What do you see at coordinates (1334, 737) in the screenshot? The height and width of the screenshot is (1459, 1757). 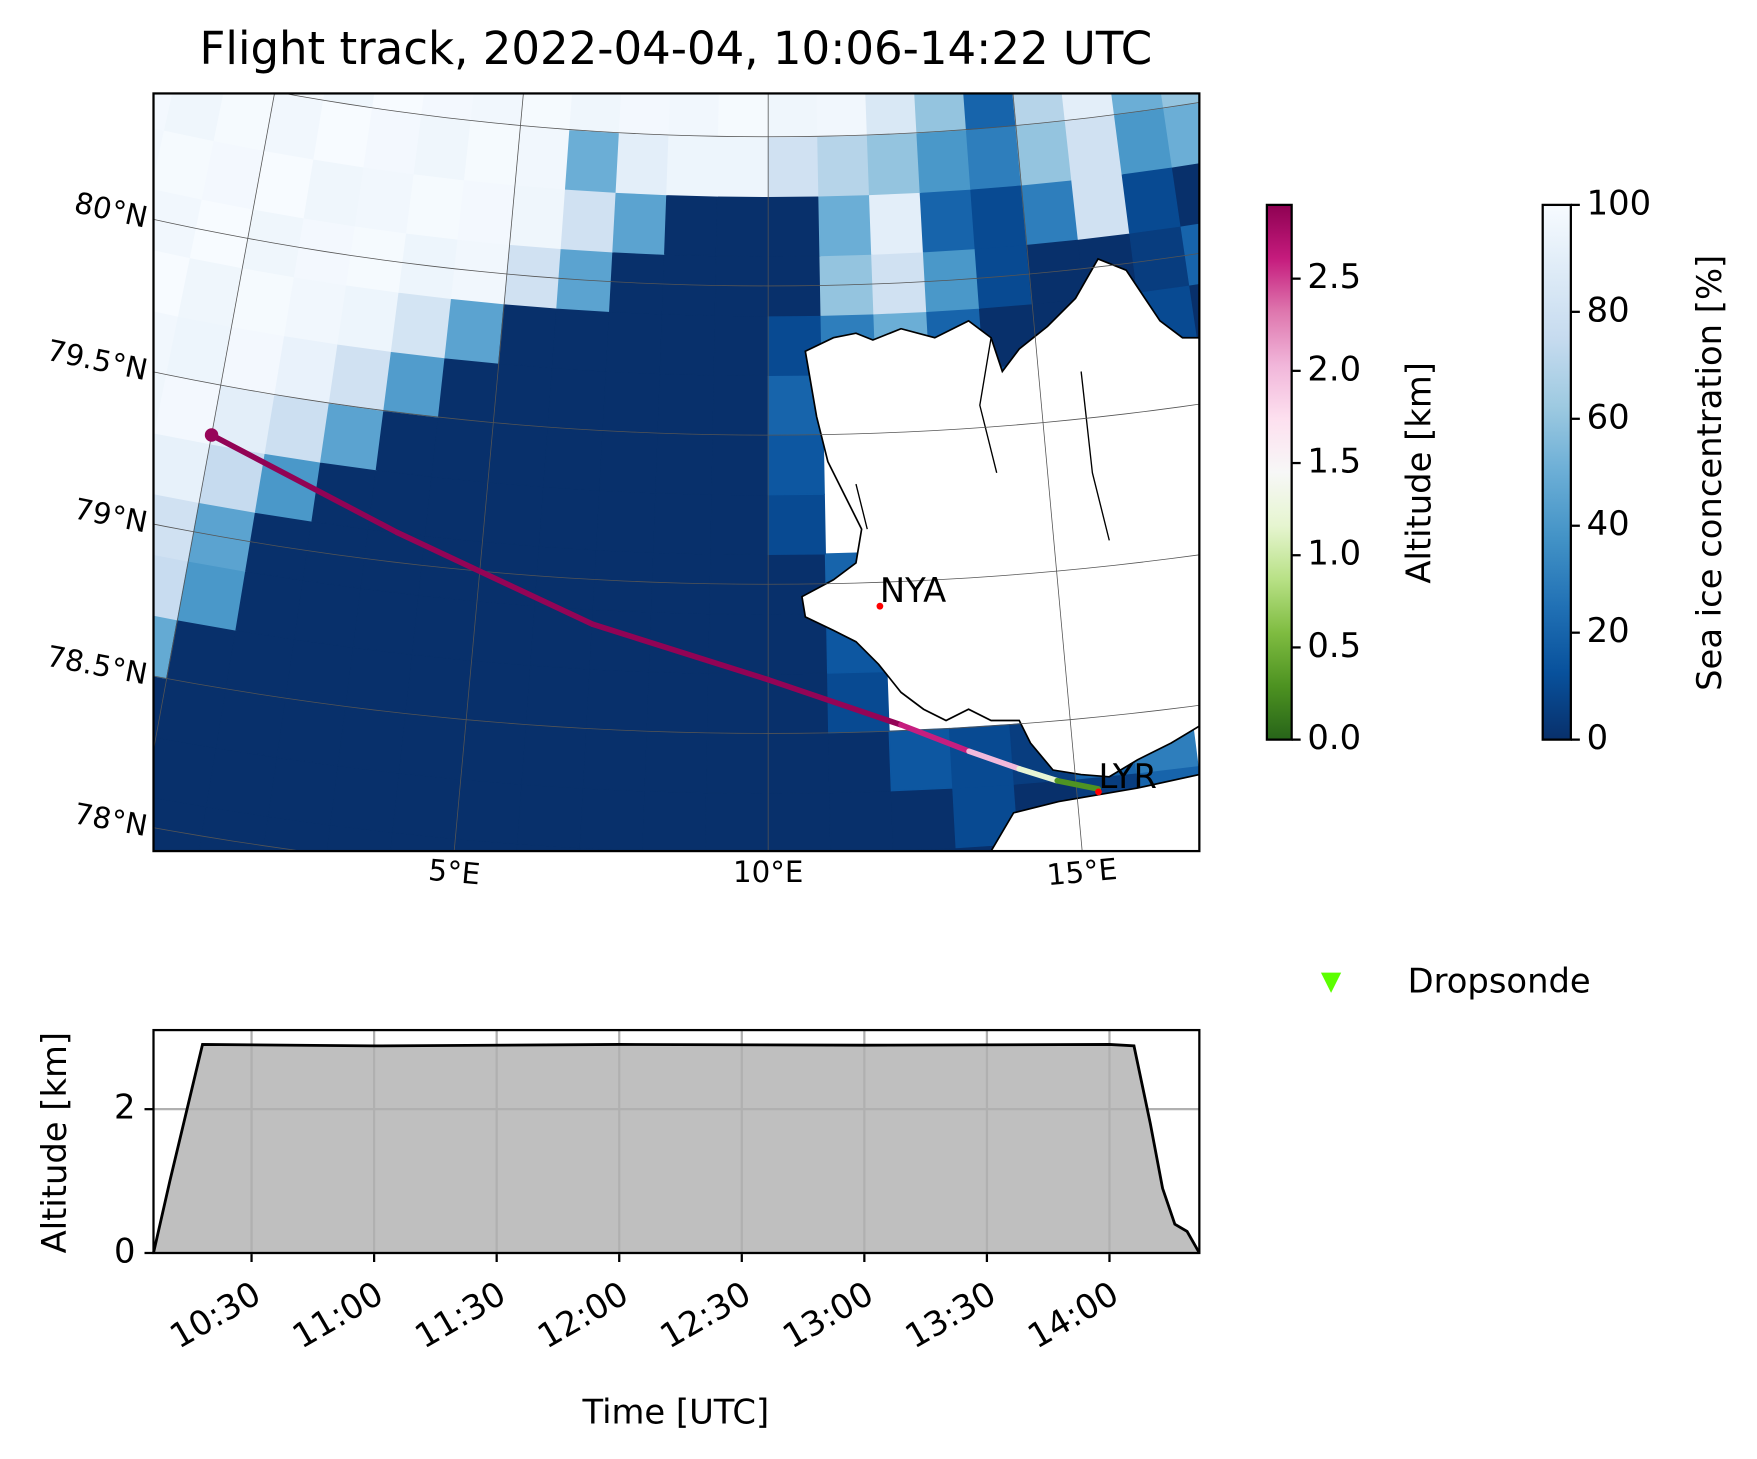 I see `colorbar-tick-label: 0.0` at bounding box center [1334, 737].